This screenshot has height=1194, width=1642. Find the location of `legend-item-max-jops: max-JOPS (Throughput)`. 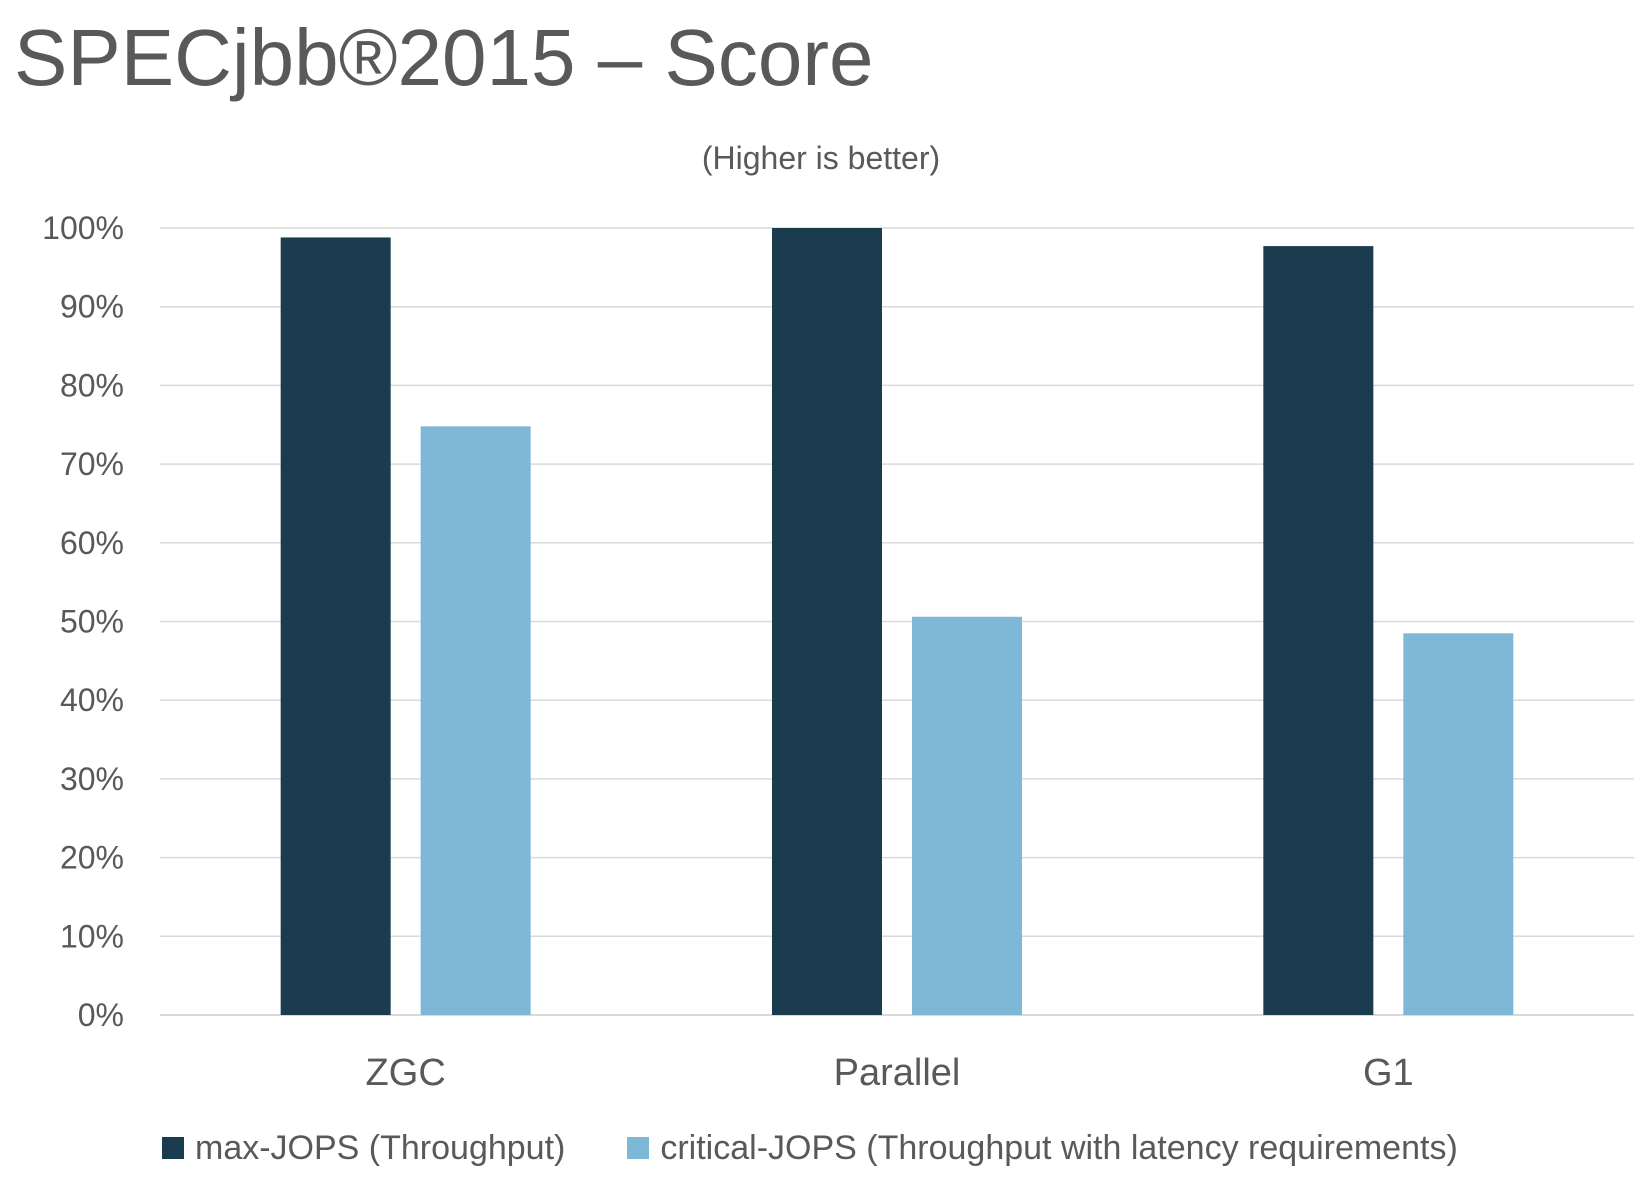

legend-item-max-jops: max-JOPS (Throughput) is located at coordinates (363, 1148).